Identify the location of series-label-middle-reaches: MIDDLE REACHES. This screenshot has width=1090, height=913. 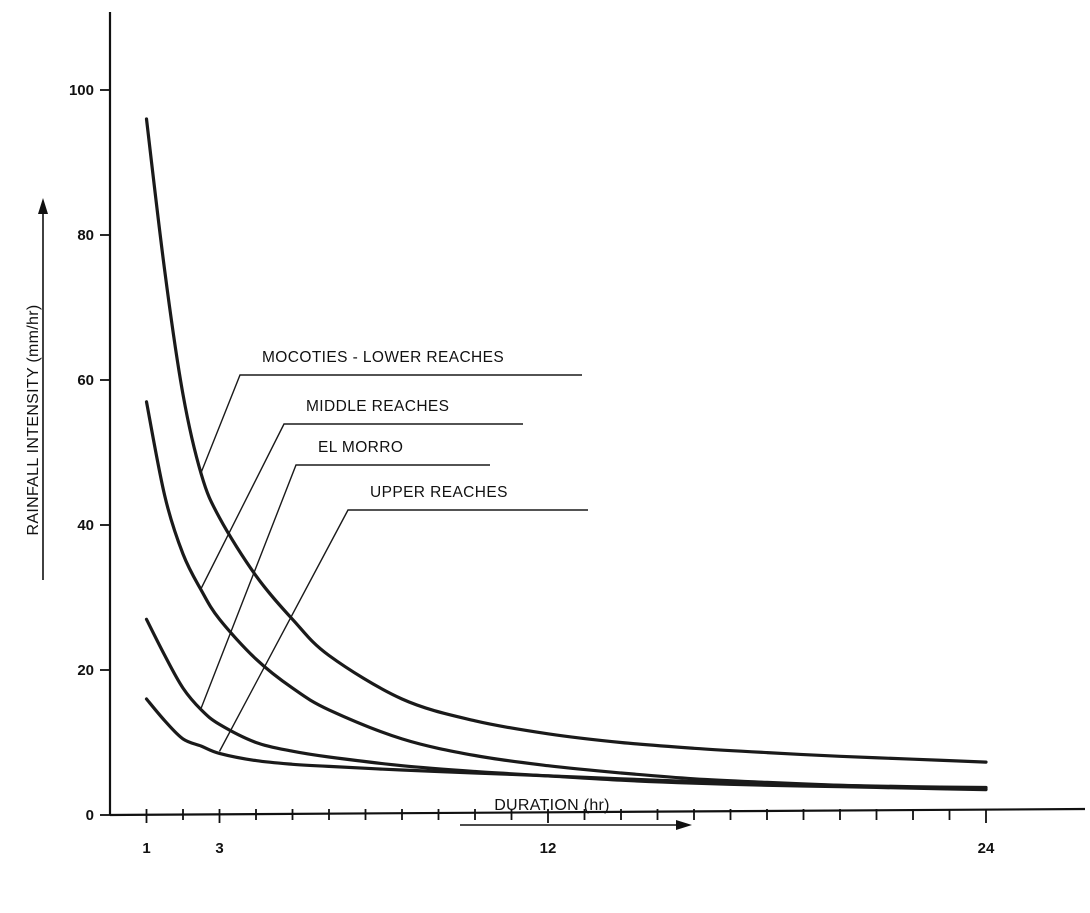
(377, 406).